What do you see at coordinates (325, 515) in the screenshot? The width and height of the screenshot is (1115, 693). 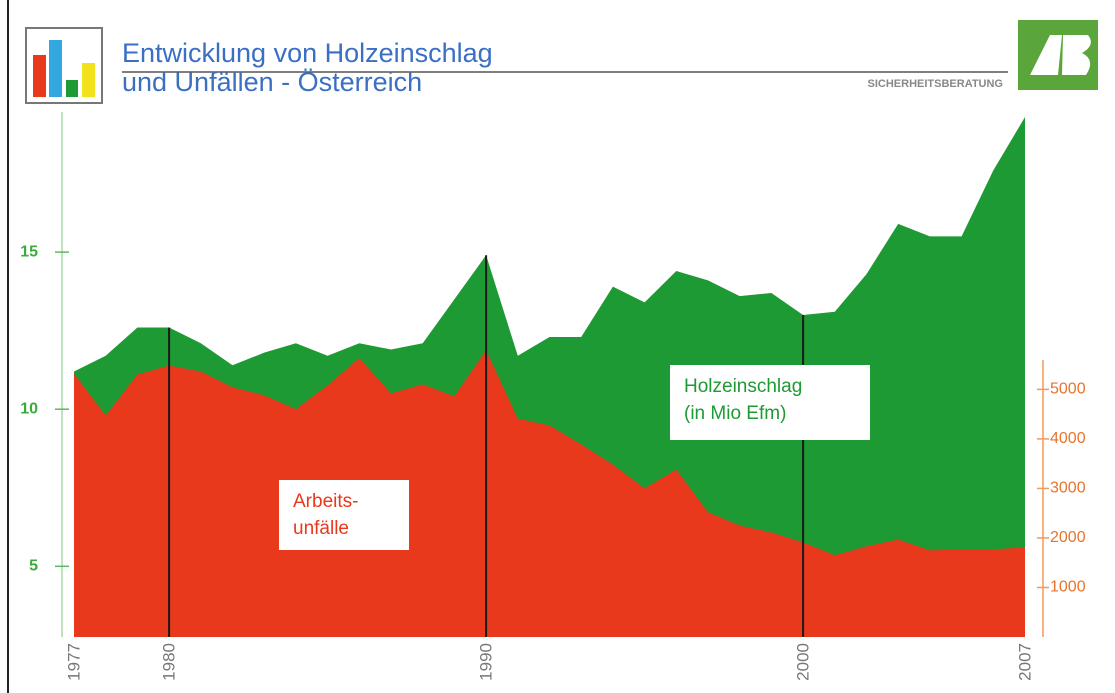 I see `legend-label: Arbeits-unfälle` at bounding box center [325, 515].